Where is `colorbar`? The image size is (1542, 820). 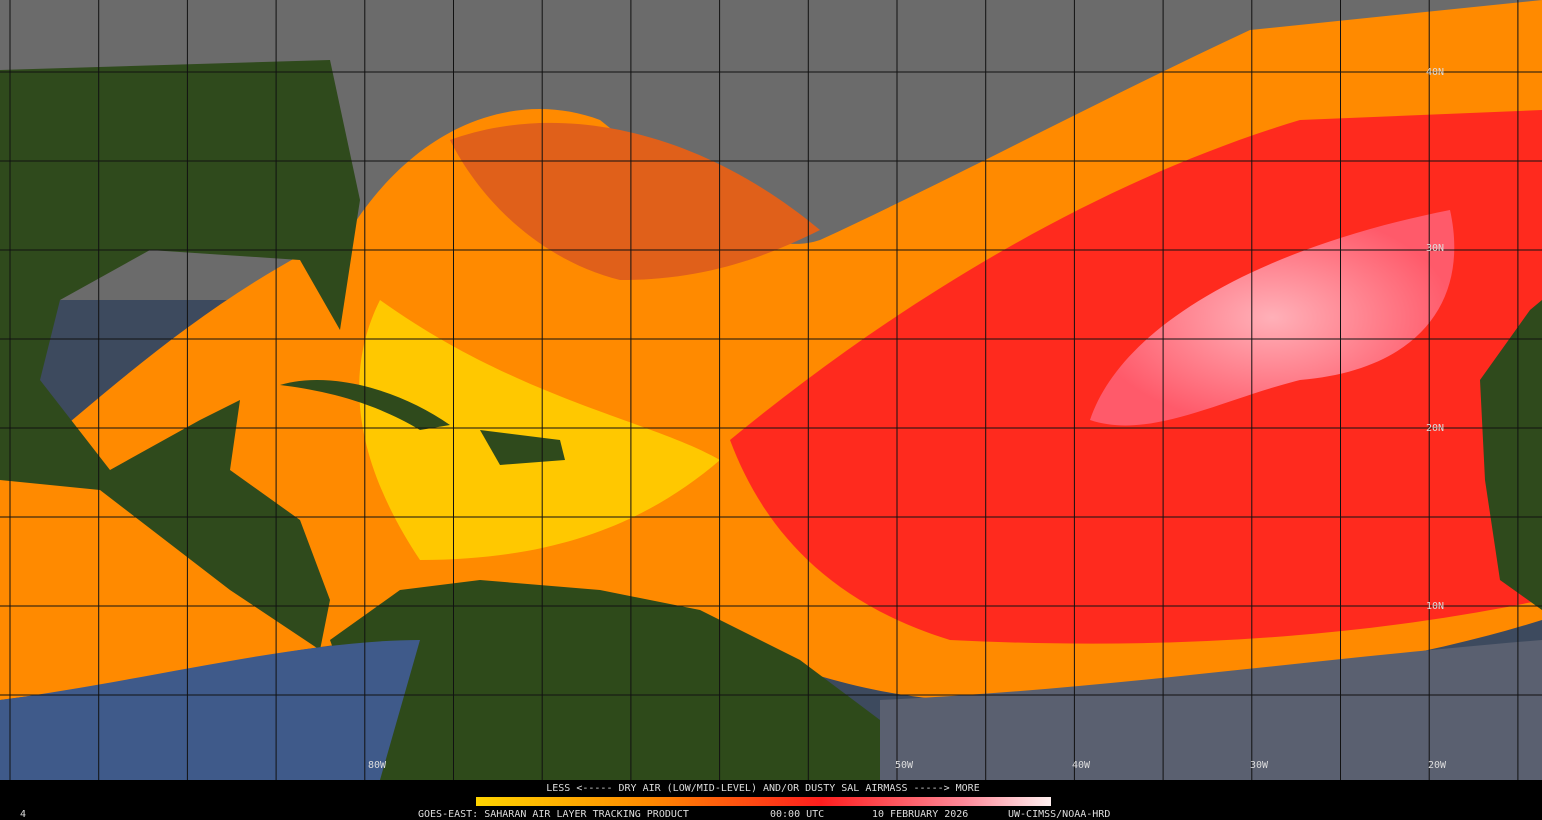
colorbar is located at coordinates (763, 801).